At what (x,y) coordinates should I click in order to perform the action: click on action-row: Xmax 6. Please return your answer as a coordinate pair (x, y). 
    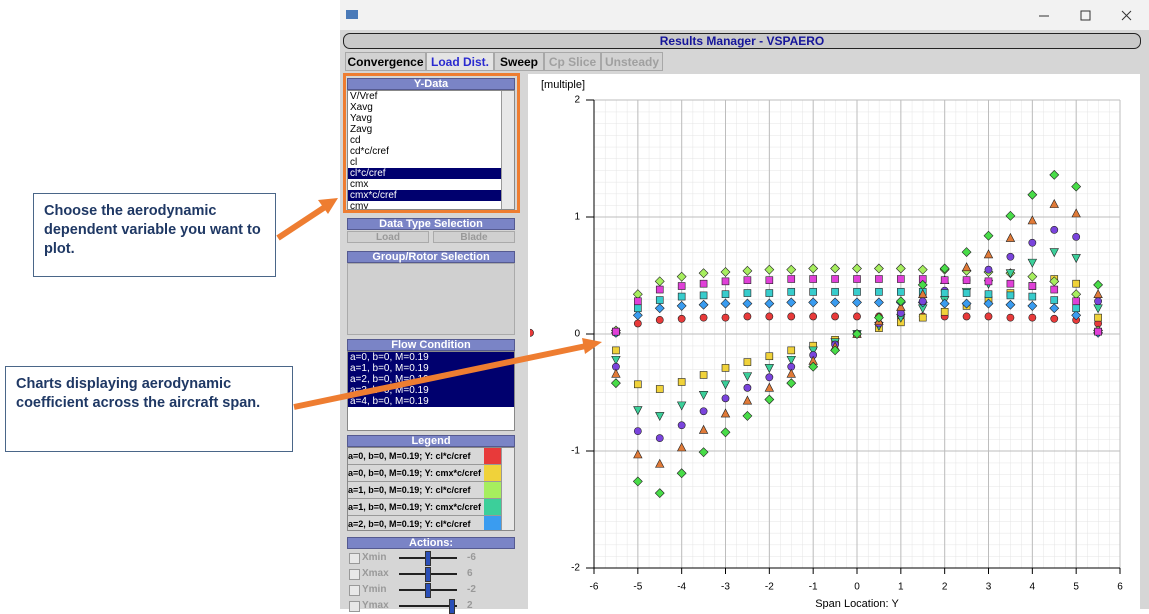
    Looking at the image, I should click on (431, 574).